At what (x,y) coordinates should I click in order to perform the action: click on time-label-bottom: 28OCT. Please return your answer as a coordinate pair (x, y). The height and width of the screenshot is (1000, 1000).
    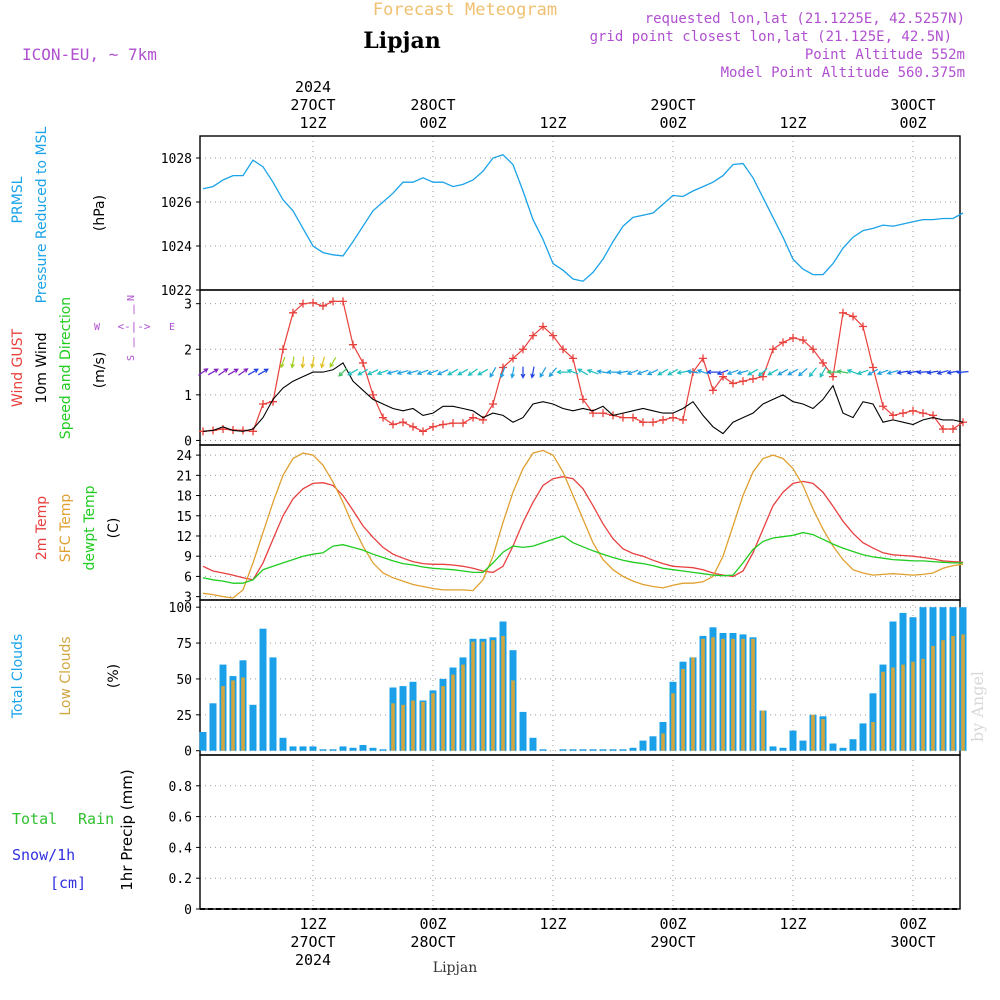
    Looking at the image, I should click on (432, 942).